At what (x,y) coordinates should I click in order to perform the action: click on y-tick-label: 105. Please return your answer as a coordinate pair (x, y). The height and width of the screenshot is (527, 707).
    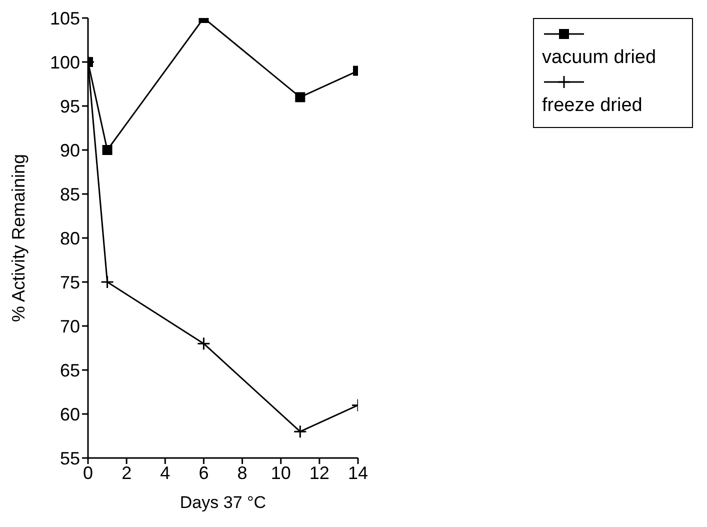
    Looking at the image, I should click on (65, 18).